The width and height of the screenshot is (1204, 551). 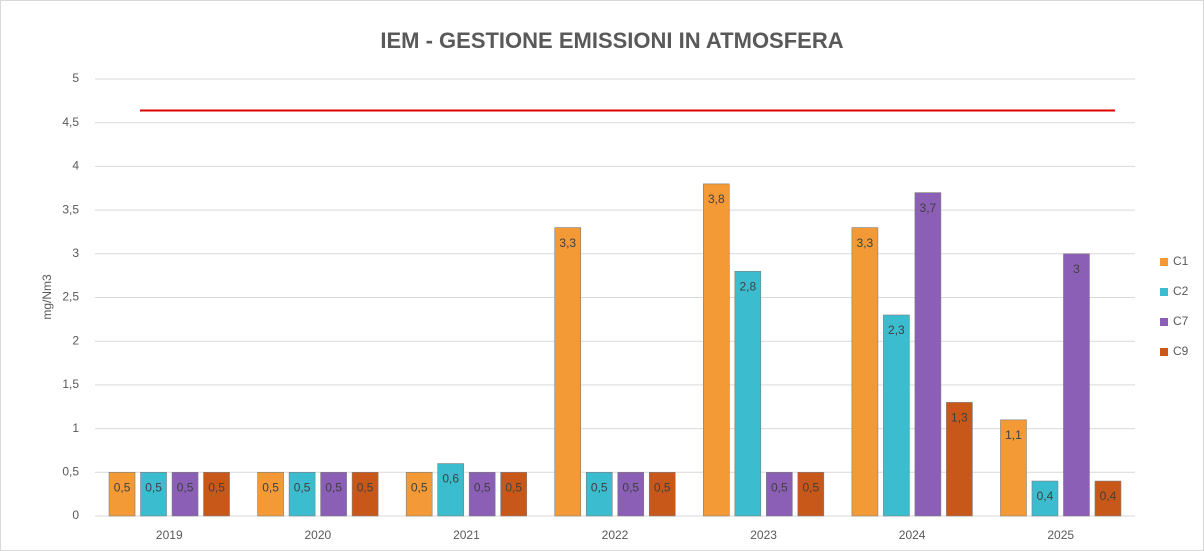 What do you see at coordinates (318, 535) in the screenshot?
I see `x-tick-label: 2020` at bounding box center [318, 535].